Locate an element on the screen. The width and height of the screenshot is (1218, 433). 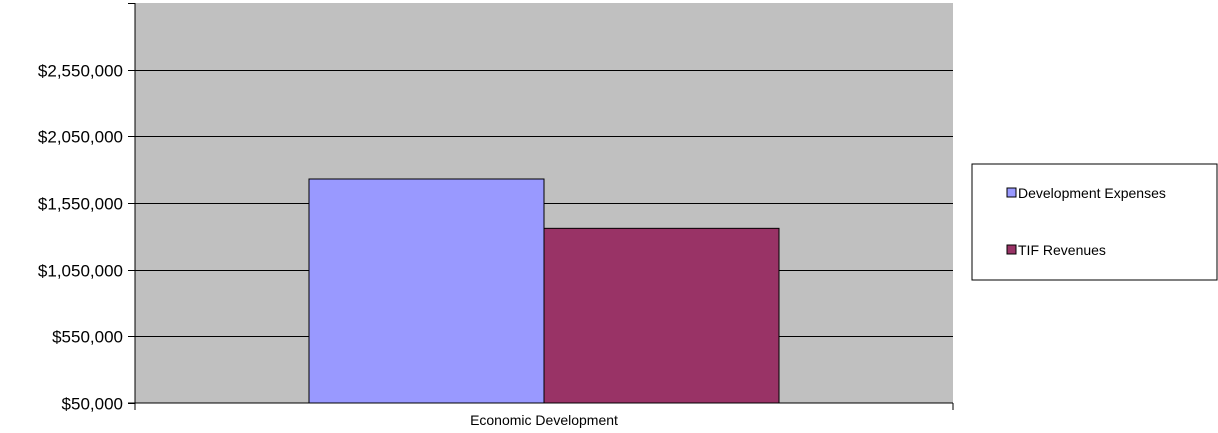
y-tick-label: $1,050,000 is located at coordinates (80, 271).